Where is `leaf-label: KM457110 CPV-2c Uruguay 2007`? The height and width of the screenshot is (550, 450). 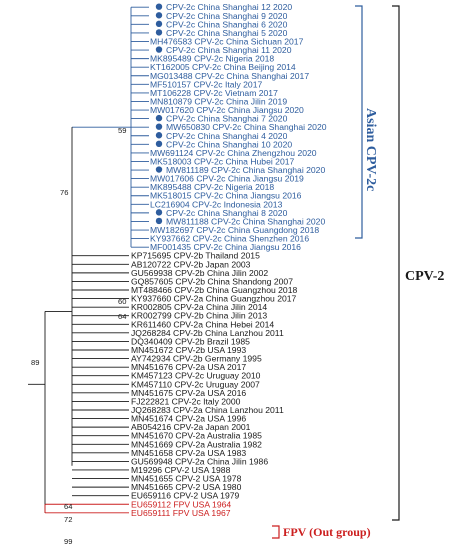 leaf-label: KM457110 CPV-2c Uruguay 2007 is located at coordinates (195, 384).